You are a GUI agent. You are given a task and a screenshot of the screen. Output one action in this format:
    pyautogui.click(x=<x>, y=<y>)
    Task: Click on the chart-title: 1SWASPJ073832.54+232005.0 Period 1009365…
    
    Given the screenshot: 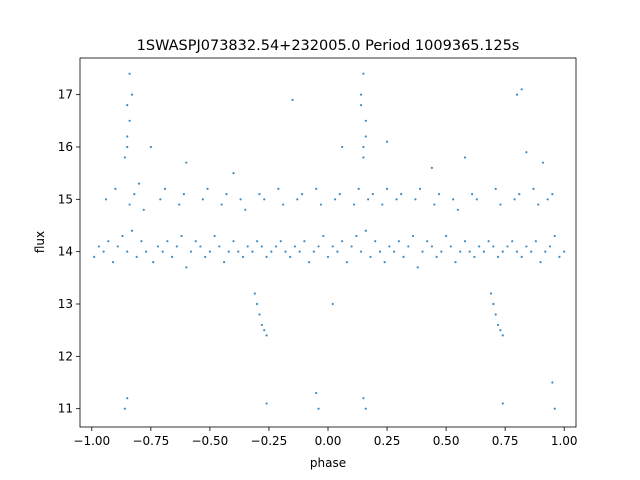 What is the action you would take?
    pyautogui.click(x=328, y=46)
    